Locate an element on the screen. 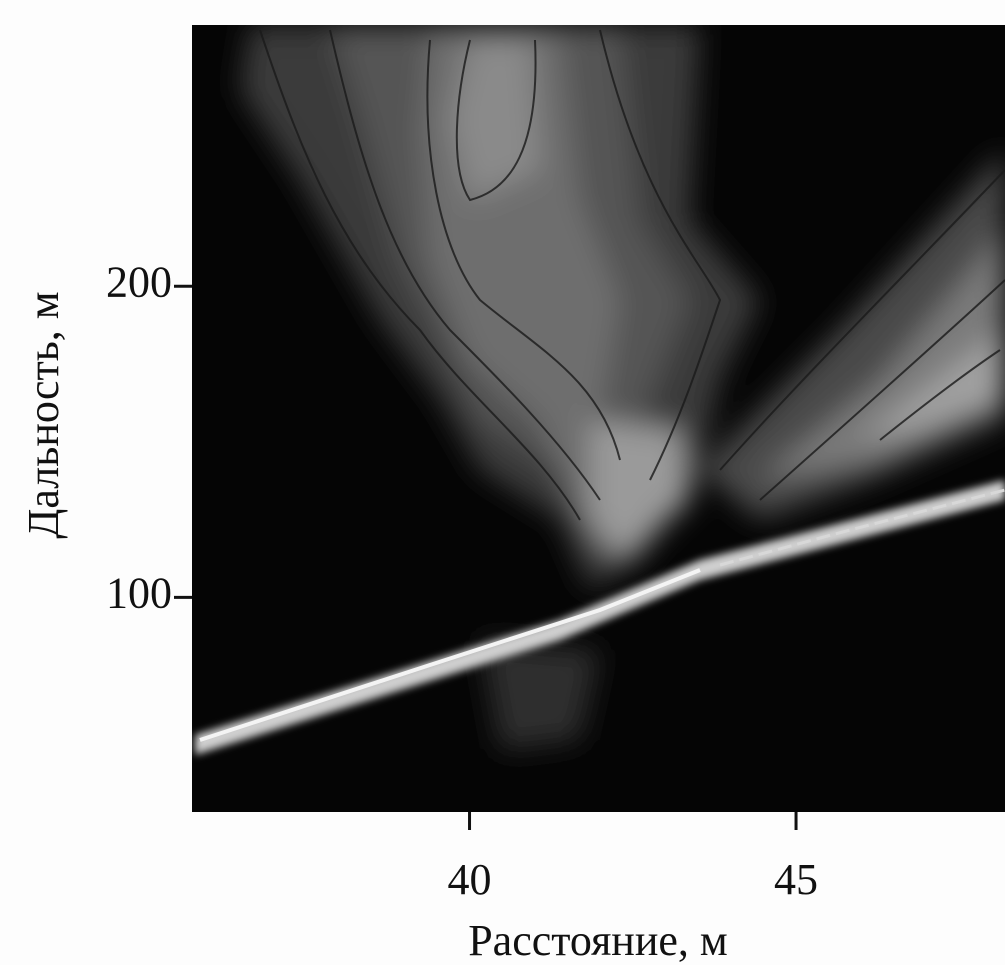 The image size is (1005, 965). x-axis-label: Расстояние, м is located at coordinates (598, 940).